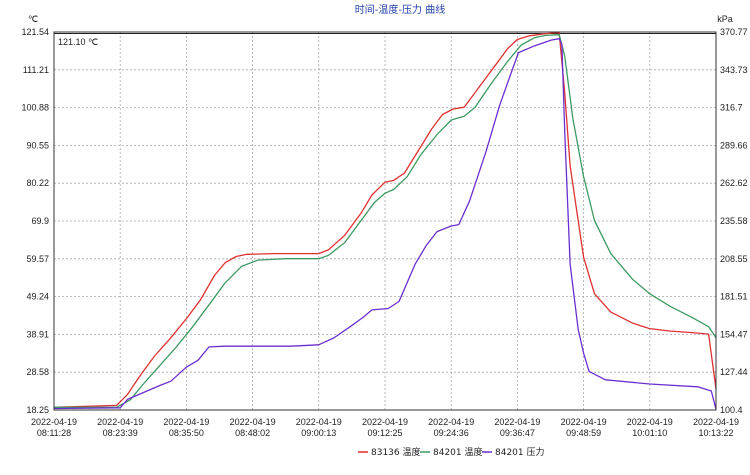  Describe the element at coordinates (734, 70) in the screenshot. I see `y-right-tick-label: 343.73` at that location.